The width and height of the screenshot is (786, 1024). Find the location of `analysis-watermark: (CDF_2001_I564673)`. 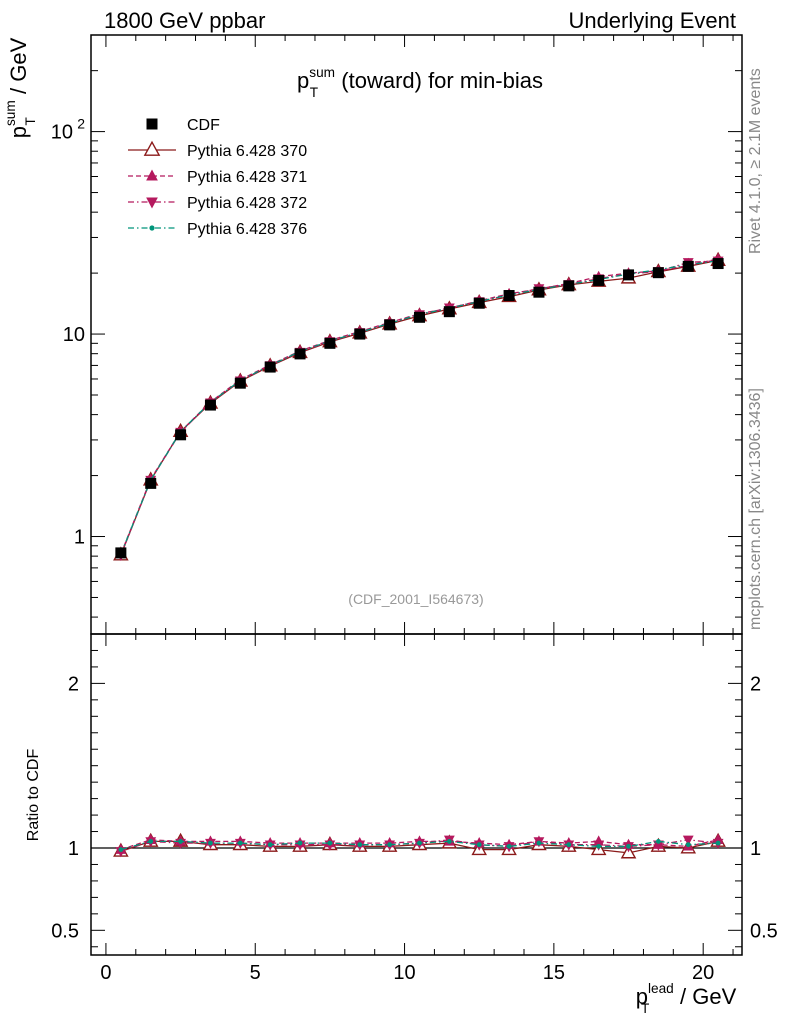

analysis-watermark: (CDF_2001_I564673) is located at coordinates (415, 599).